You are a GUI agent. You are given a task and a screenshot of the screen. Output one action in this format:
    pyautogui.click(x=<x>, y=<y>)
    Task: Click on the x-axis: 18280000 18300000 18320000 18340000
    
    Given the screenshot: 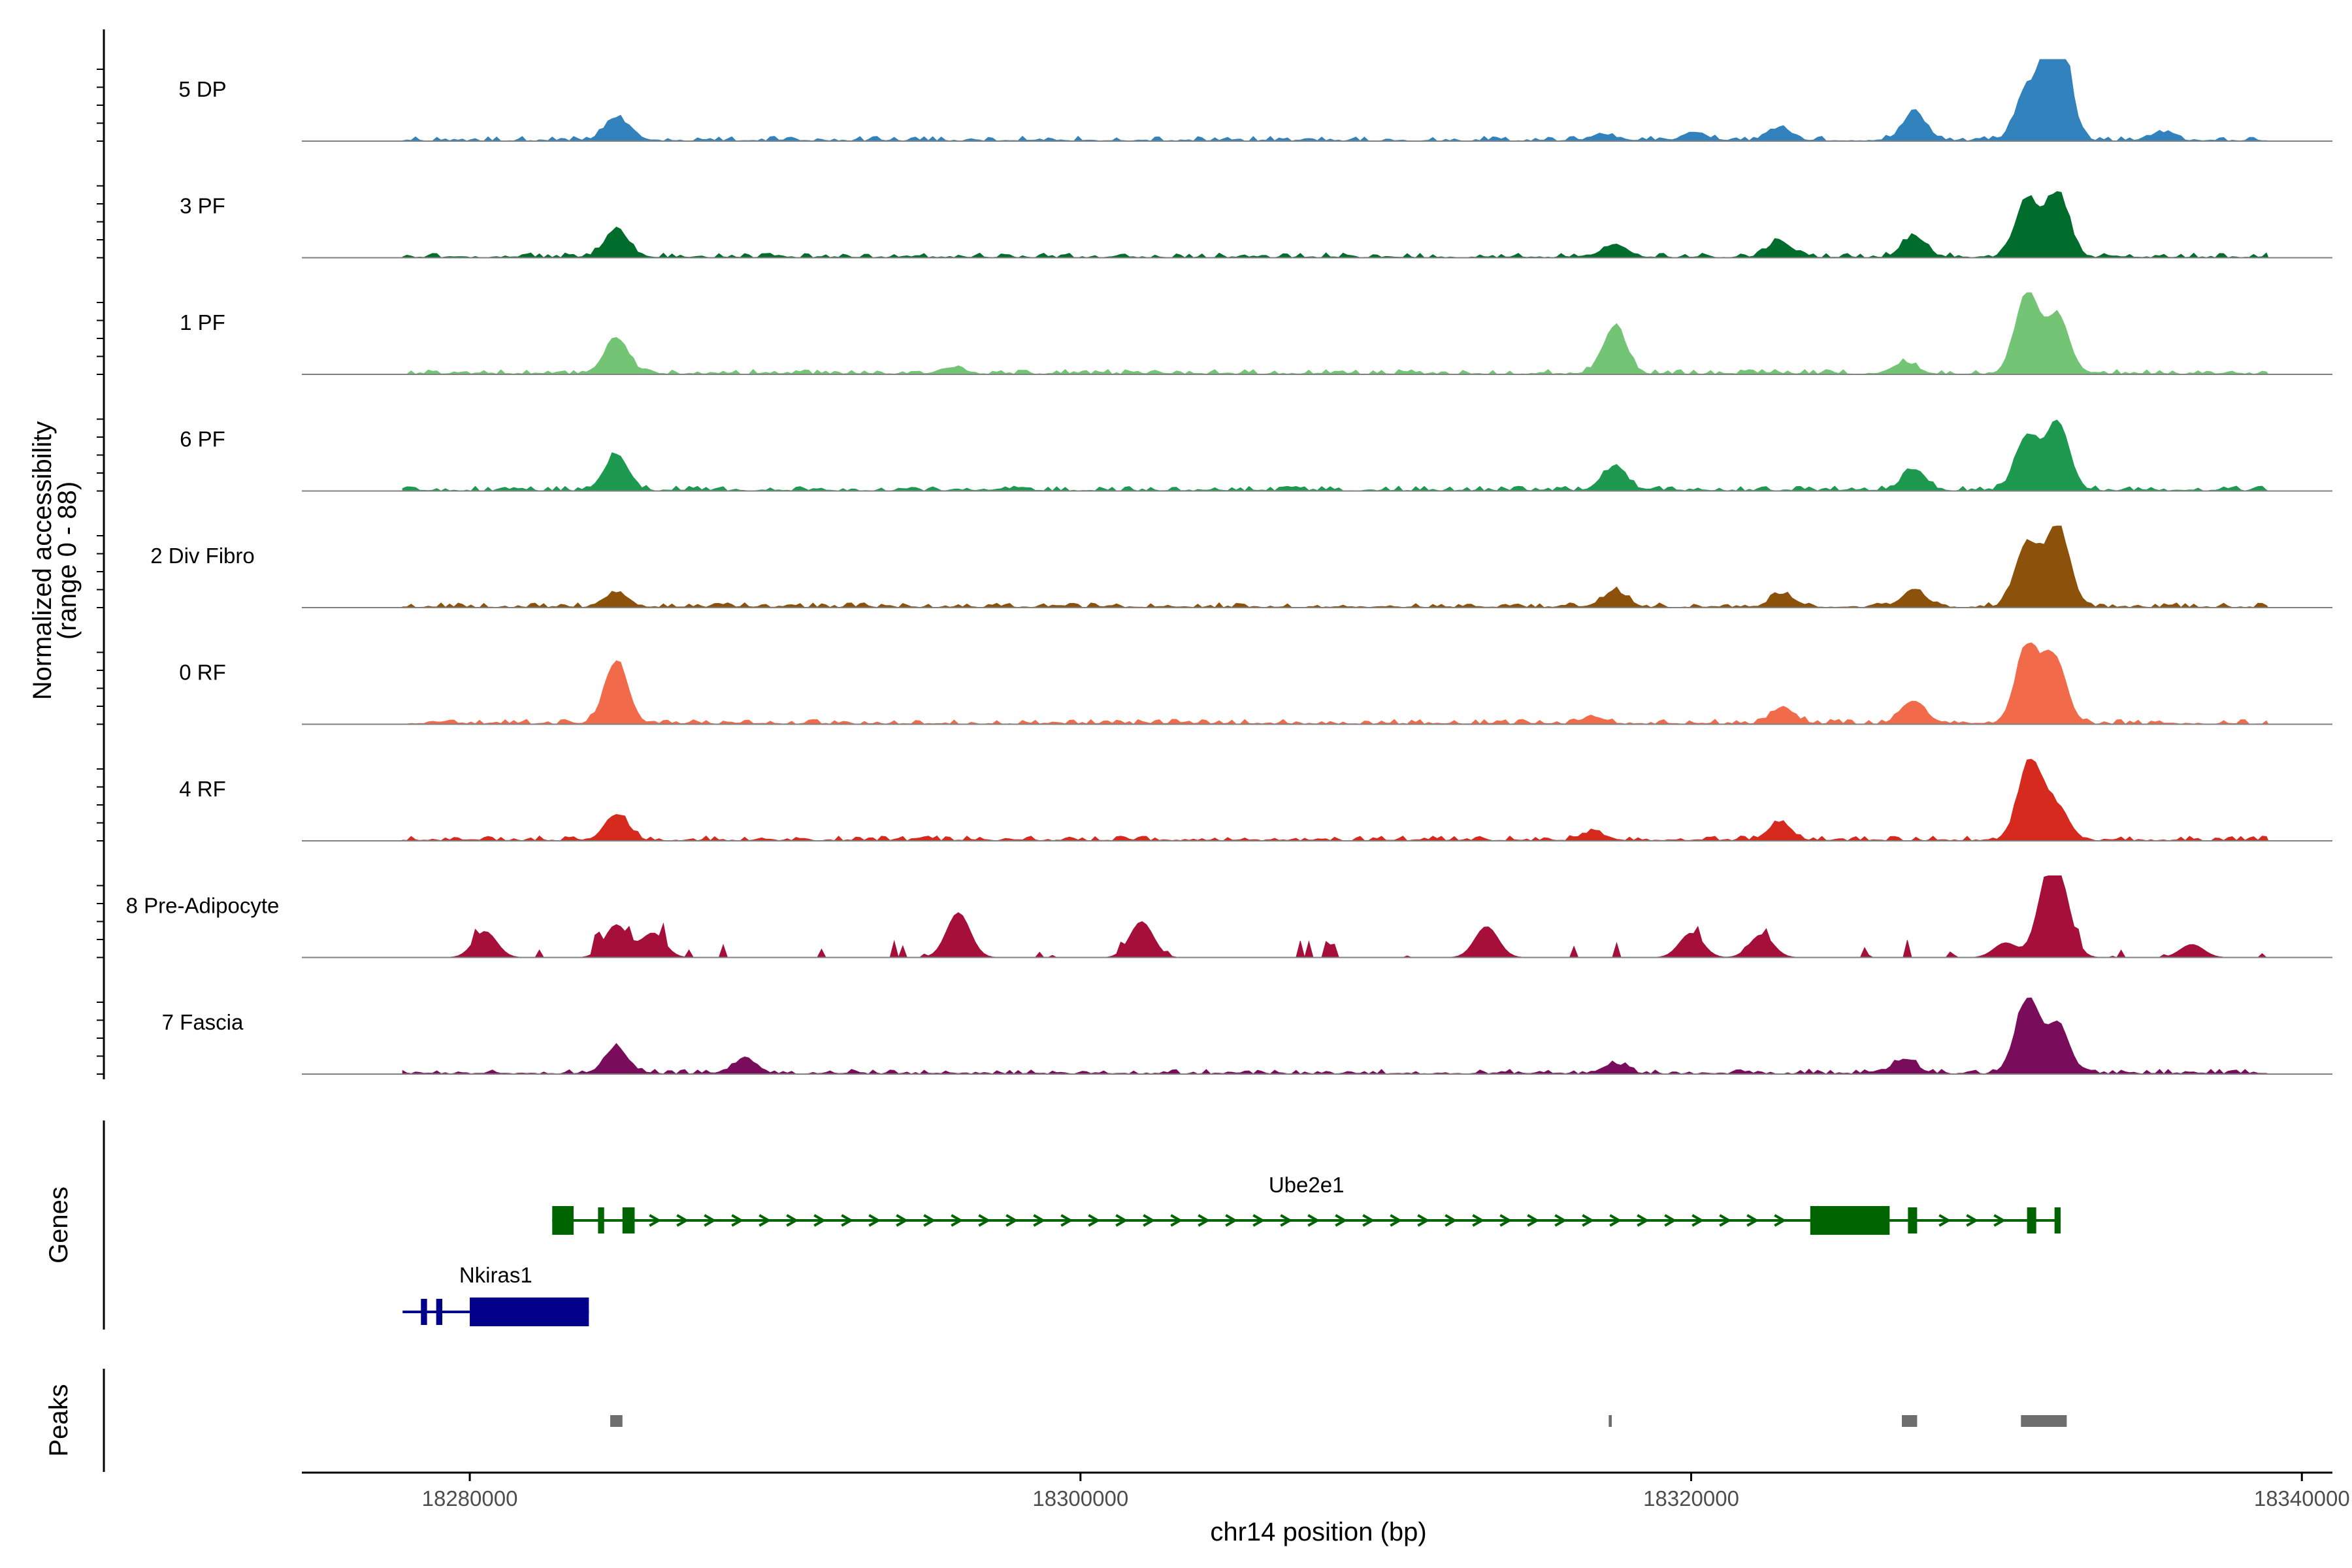 What is the action you would take?
    pyautogui.click(x=1326, y=1491)
    